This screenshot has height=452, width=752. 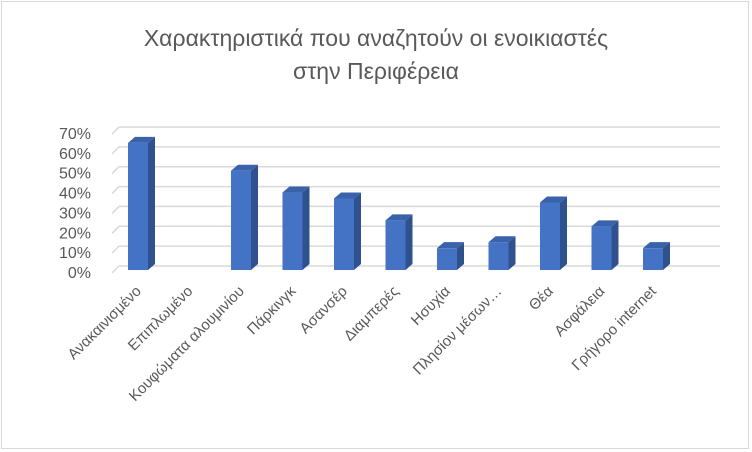 I want to click on y-tick-label: 30%, so click(x=75, y=213).